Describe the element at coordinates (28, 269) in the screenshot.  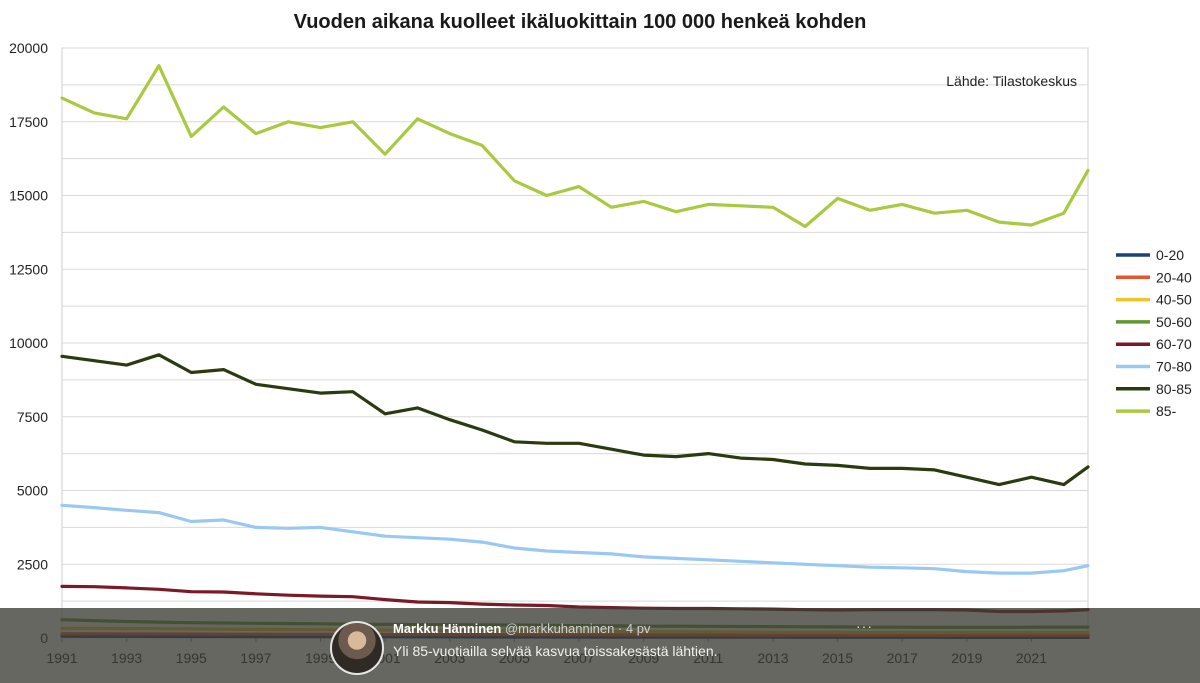
I see `y-tick-label: 12500` at that location.